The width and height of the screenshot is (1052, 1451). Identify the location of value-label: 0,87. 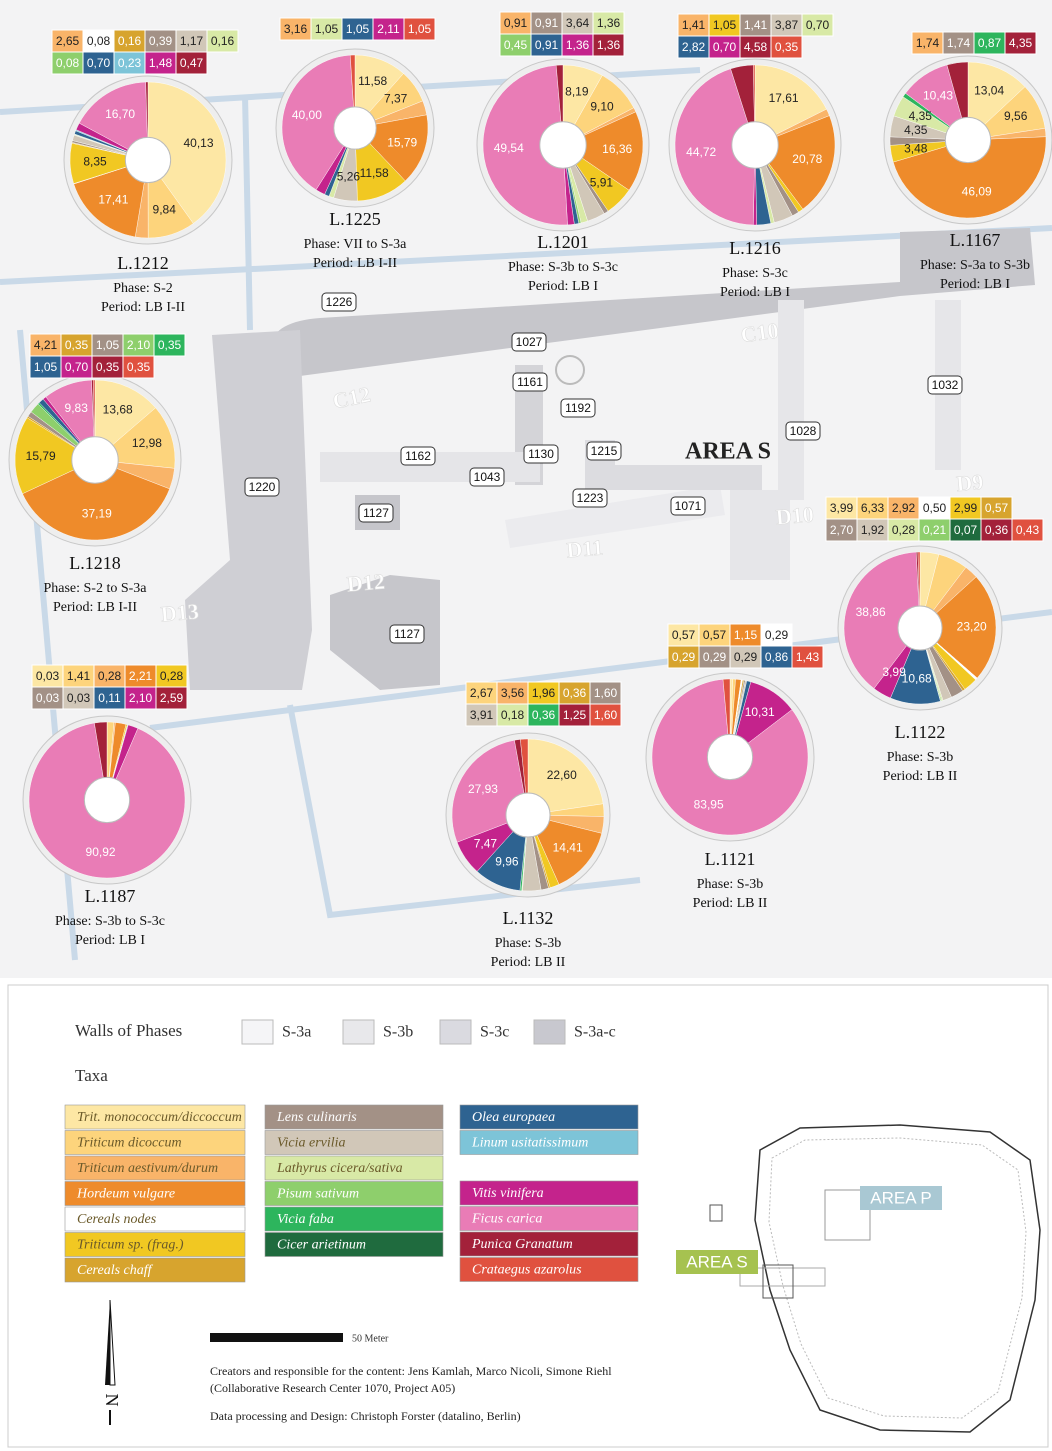
(990, 43).